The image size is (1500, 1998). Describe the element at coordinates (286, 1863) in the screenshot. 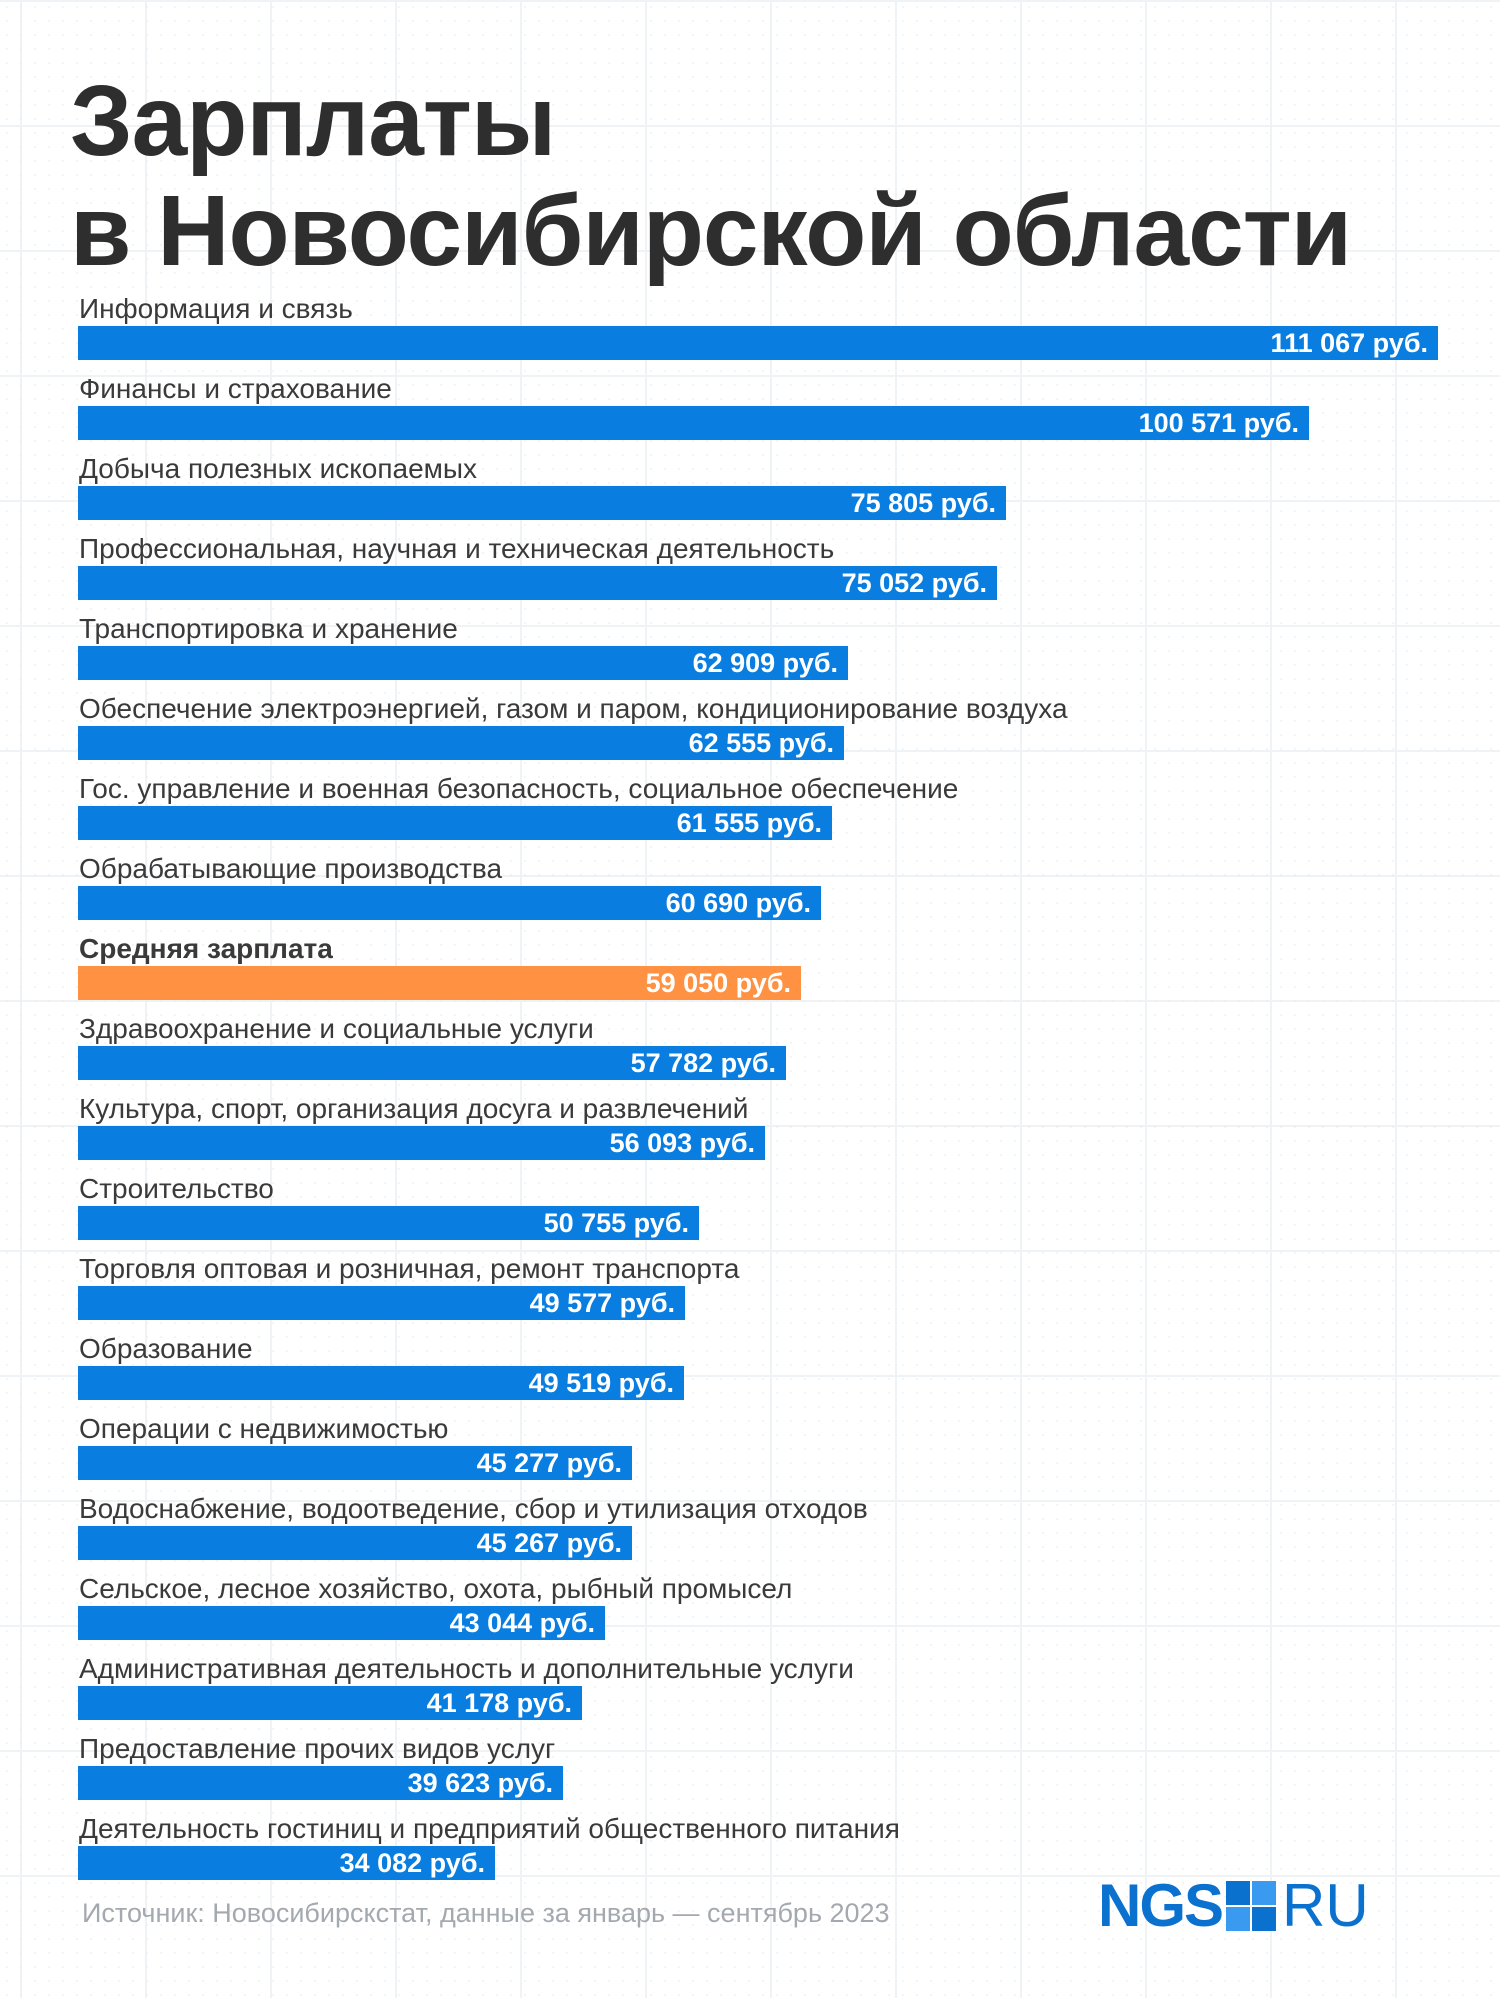

I see `bar: 34 082 руб.` at that location.